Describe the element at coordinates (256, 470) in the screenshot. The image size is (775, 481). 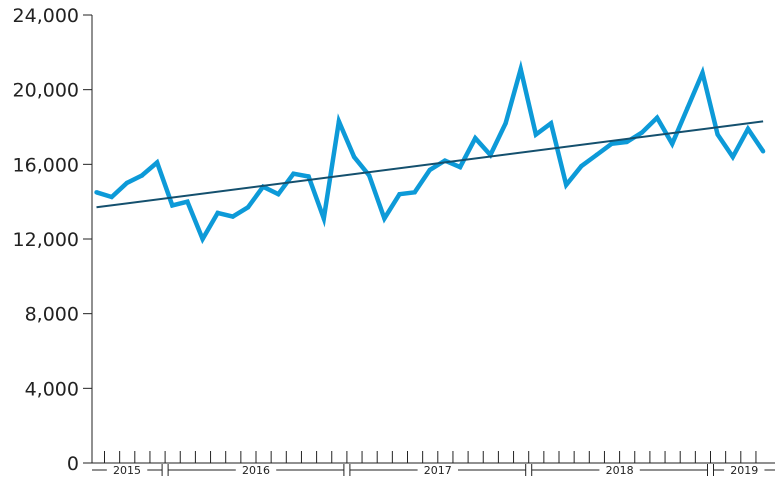
I see `x-year-label: 2016` at that location.